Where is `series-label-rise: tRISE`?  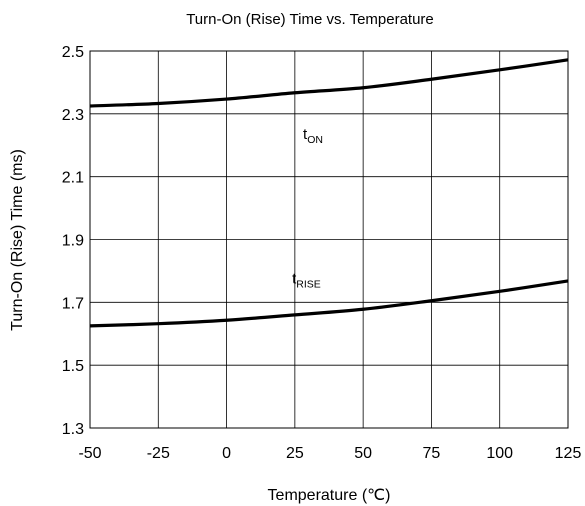 series-label-rise: tRISE is located at coordinates (306, 280).